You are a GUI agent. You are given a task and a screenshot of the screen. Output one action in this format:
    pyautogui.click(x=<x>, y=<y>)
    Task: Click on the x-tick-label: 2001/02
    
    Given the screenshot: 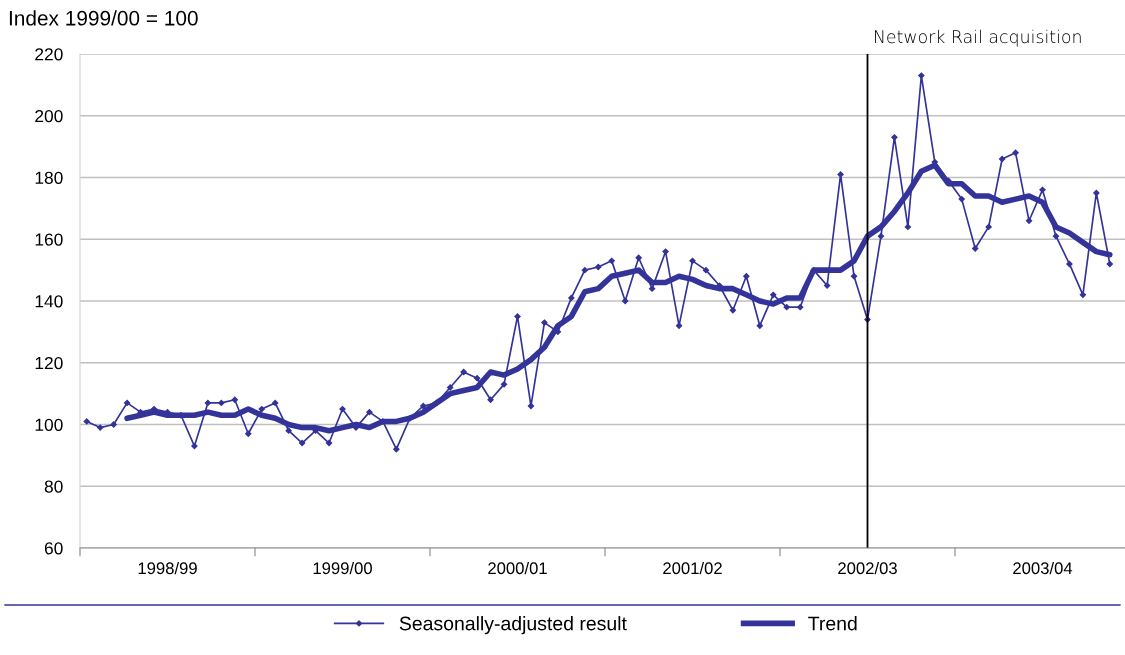 What is the action you would take?
    pyautogui.click(x=692, y=568)
    